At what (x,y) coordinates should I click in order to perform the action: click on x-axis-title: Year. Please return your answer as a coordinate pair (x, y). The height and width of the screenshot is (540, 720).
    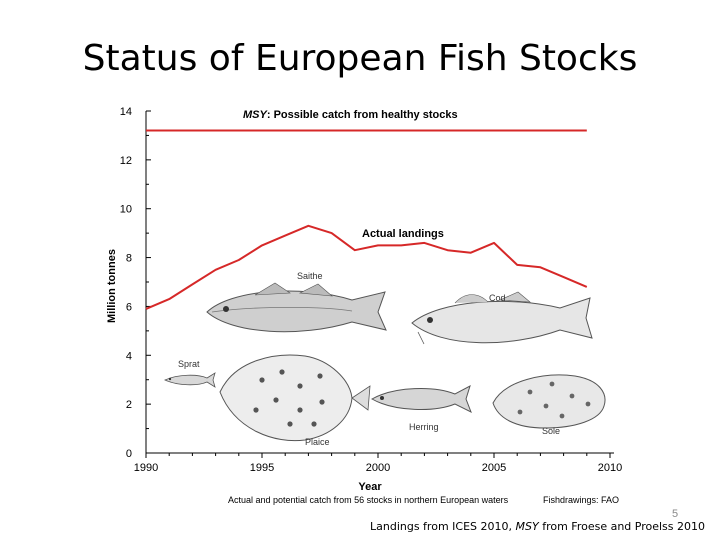
    Looking at the image, I should click on (370, 487).